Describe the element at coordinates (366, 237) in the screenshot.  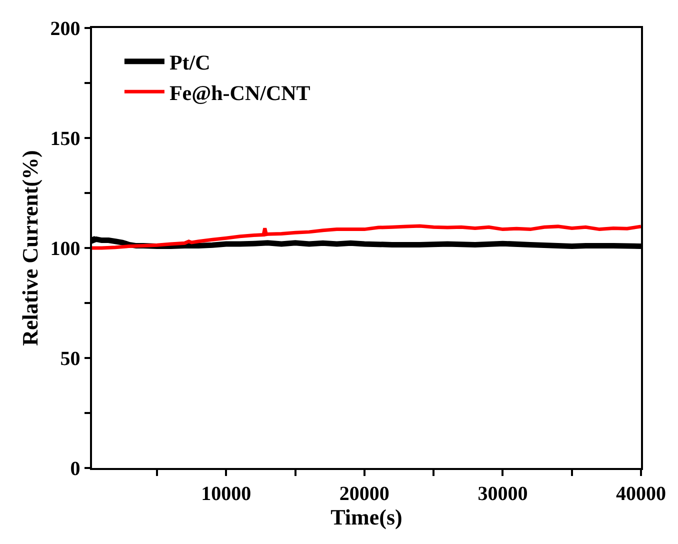
I see `line-series` at that location.